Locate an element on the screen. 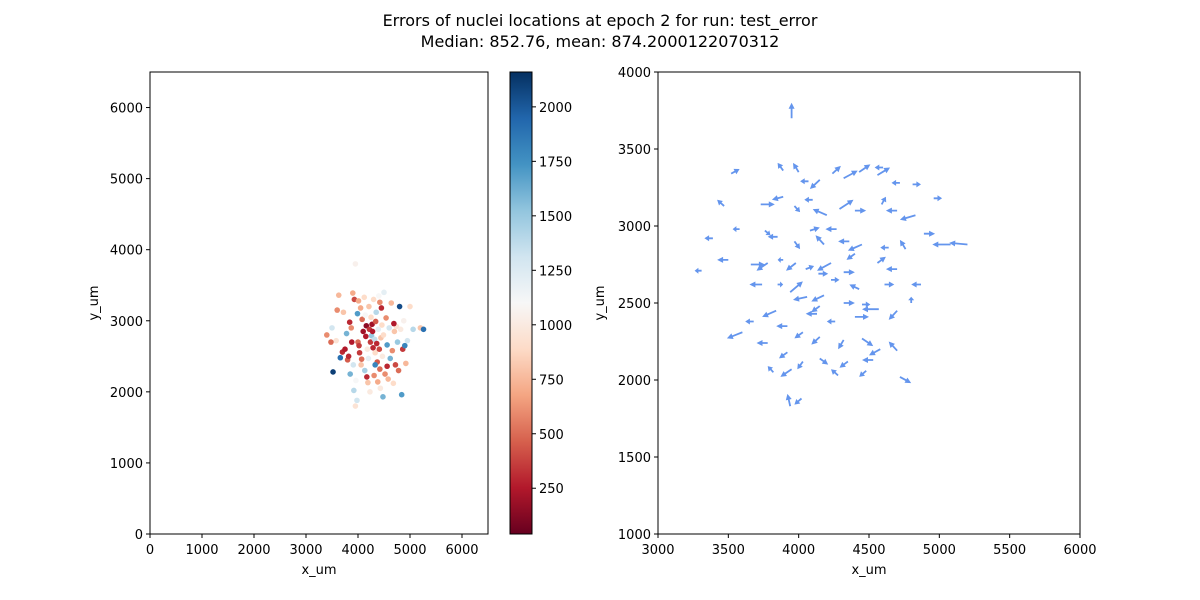 This screenshot has height=600, width=1200. x-tick-label: 3000 is located at coordinates (305, 550).